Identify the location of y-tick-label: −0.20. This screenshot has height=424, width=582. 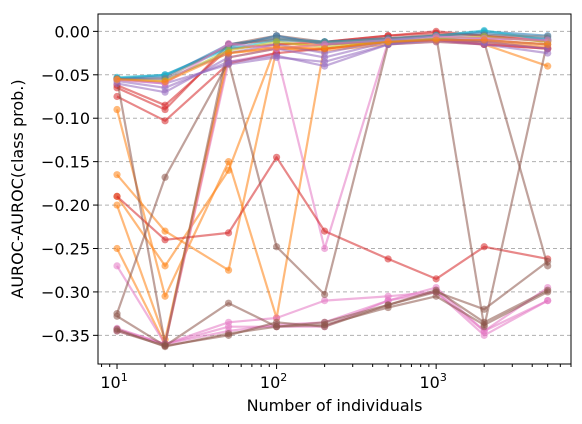
(65, 205).